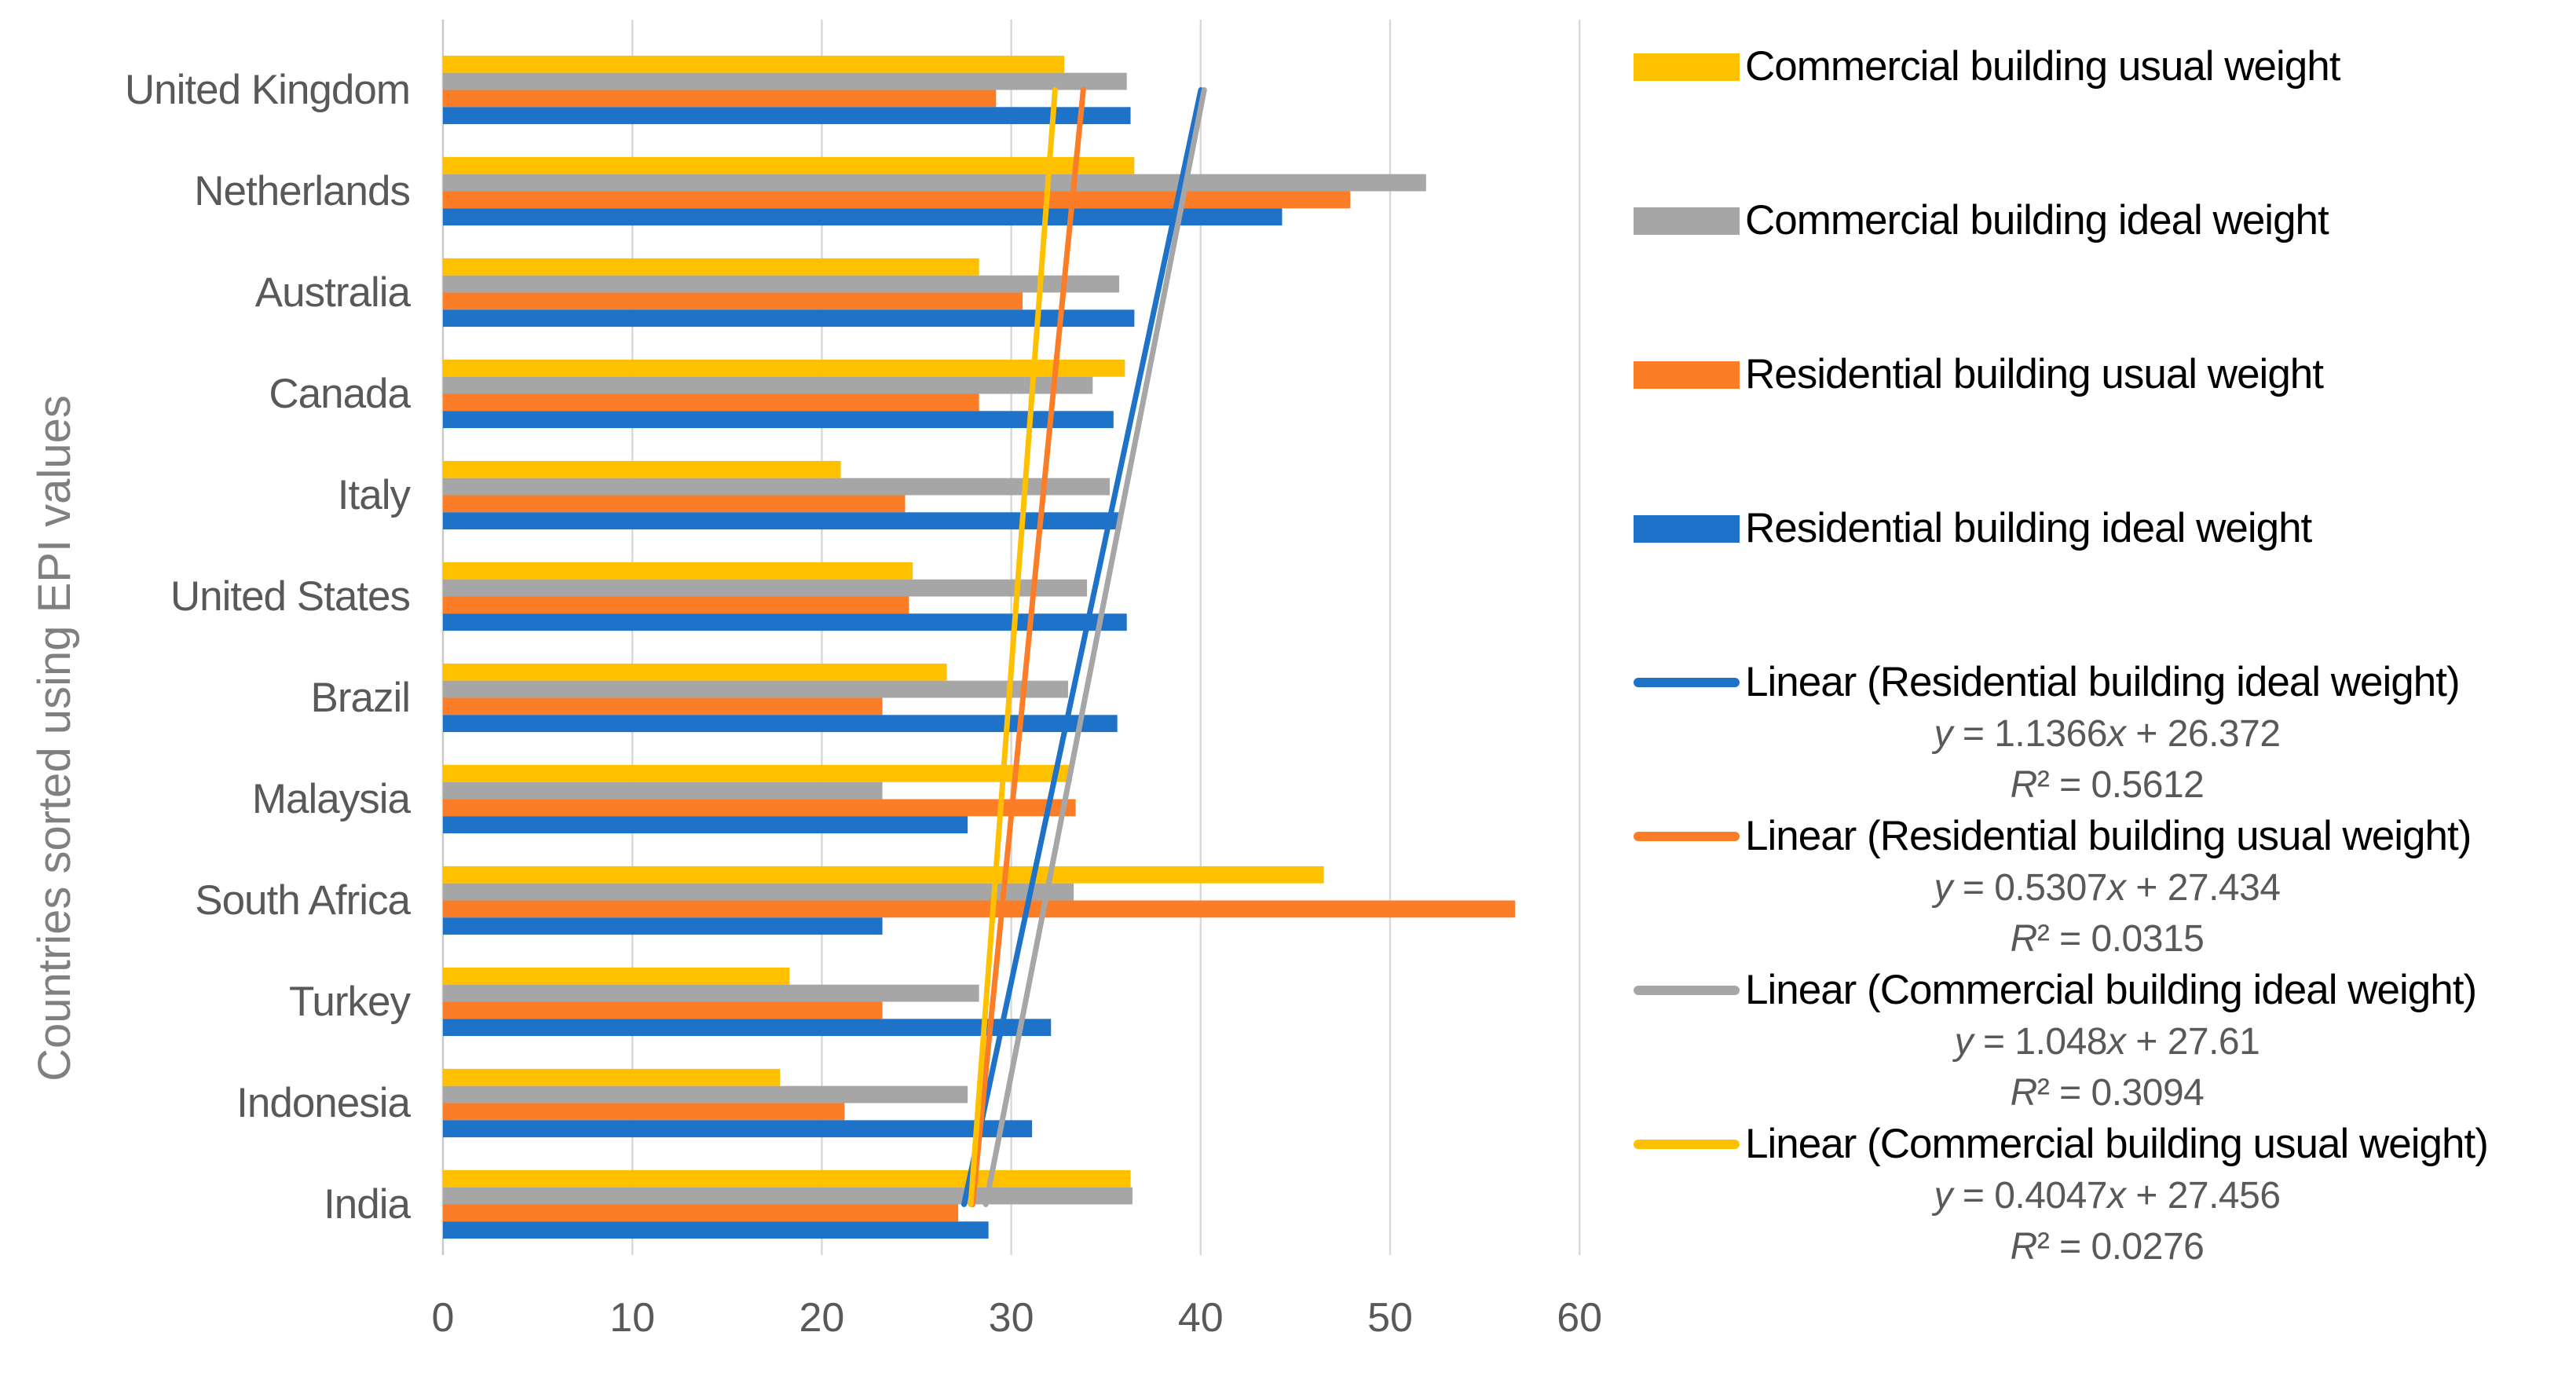 This screenshot has height=1376, width=2576. Describe the element at coordinates (782, 284) in the screenshot. I see `bar-commercial-building-ideal-weight-australia` at that location.